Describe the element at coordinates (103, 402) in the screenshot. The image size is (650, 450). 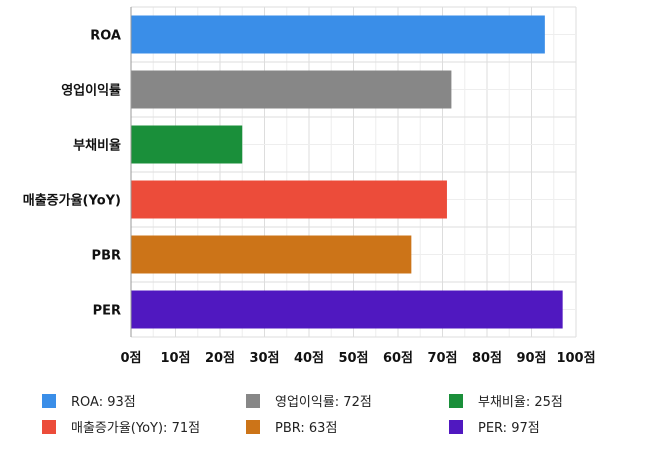
I see `legend-label: ROA: 93점` at that location.